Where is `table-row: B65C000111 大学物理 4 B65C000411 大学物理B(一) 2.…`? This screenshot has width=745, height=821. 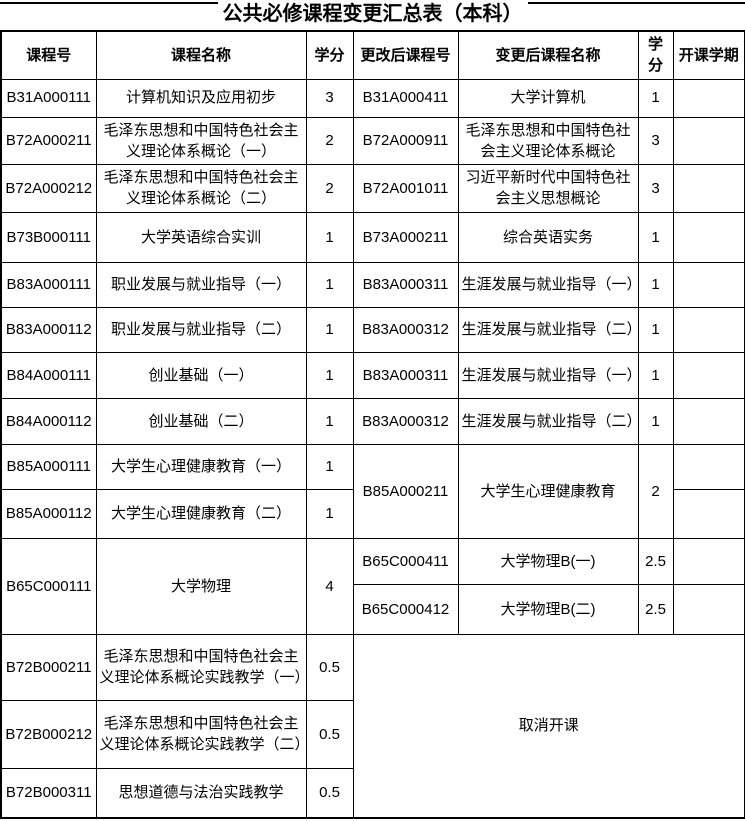 table-row: B65C000111 大学物理 4 B65C000411 大学物理B(一) 2.… is located at coordinates (372, 586).